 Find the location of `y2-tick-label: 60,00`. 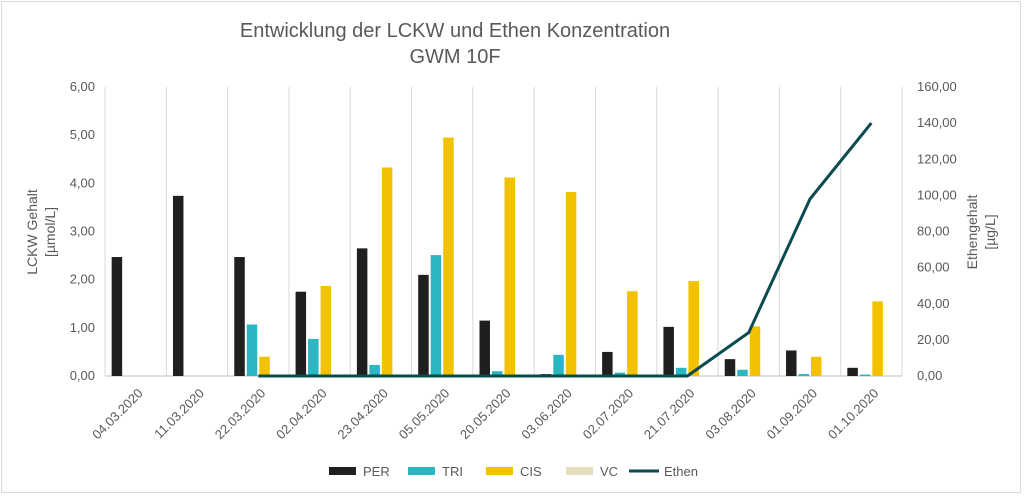

y2-tick-label: 60,00 is located at coordinates (933, 267).